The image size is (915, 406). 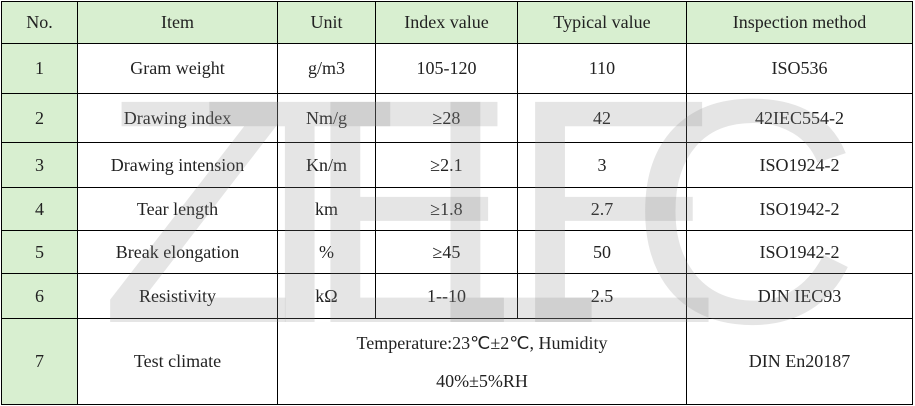 I want to click on table-cell: ISO1924-2, so click(x=799, y=165).